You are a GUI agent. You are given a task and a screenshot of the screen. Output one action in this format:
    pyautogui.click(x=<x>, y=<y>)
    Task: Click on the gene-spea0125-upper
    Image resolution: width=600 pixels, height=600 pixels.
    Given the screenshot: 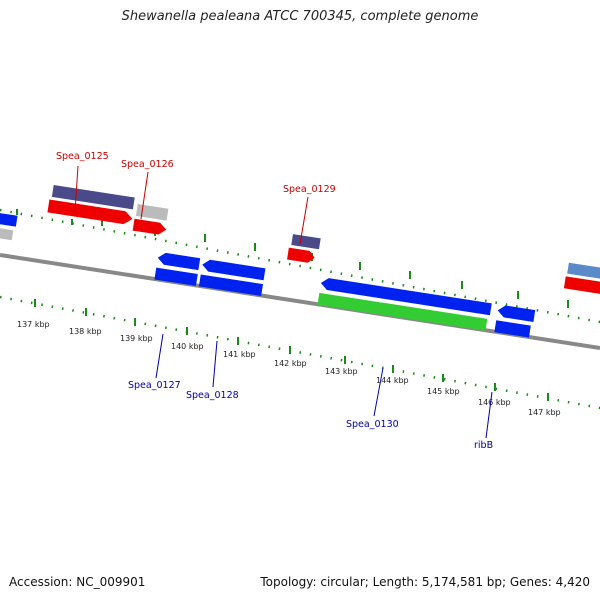 What is the action you would take?
    pyautogui.click(x=93, y=197)
    